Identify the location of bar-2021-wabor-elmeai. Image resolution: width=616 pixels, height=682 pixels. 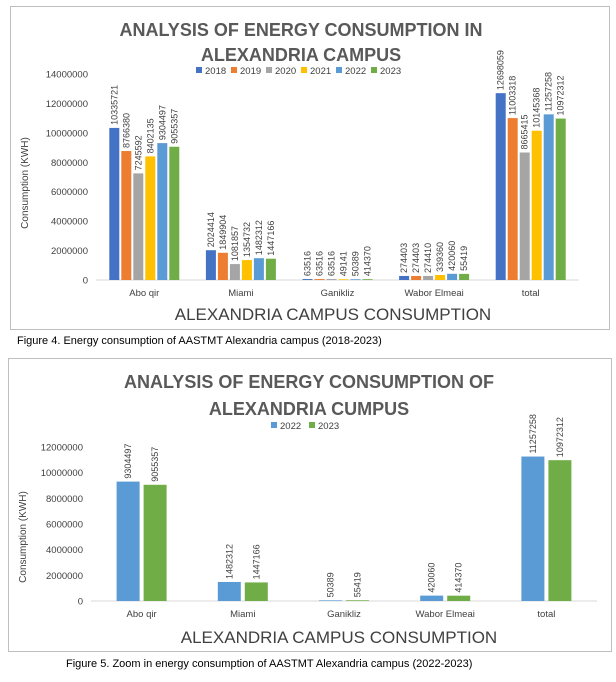
(440, 277).